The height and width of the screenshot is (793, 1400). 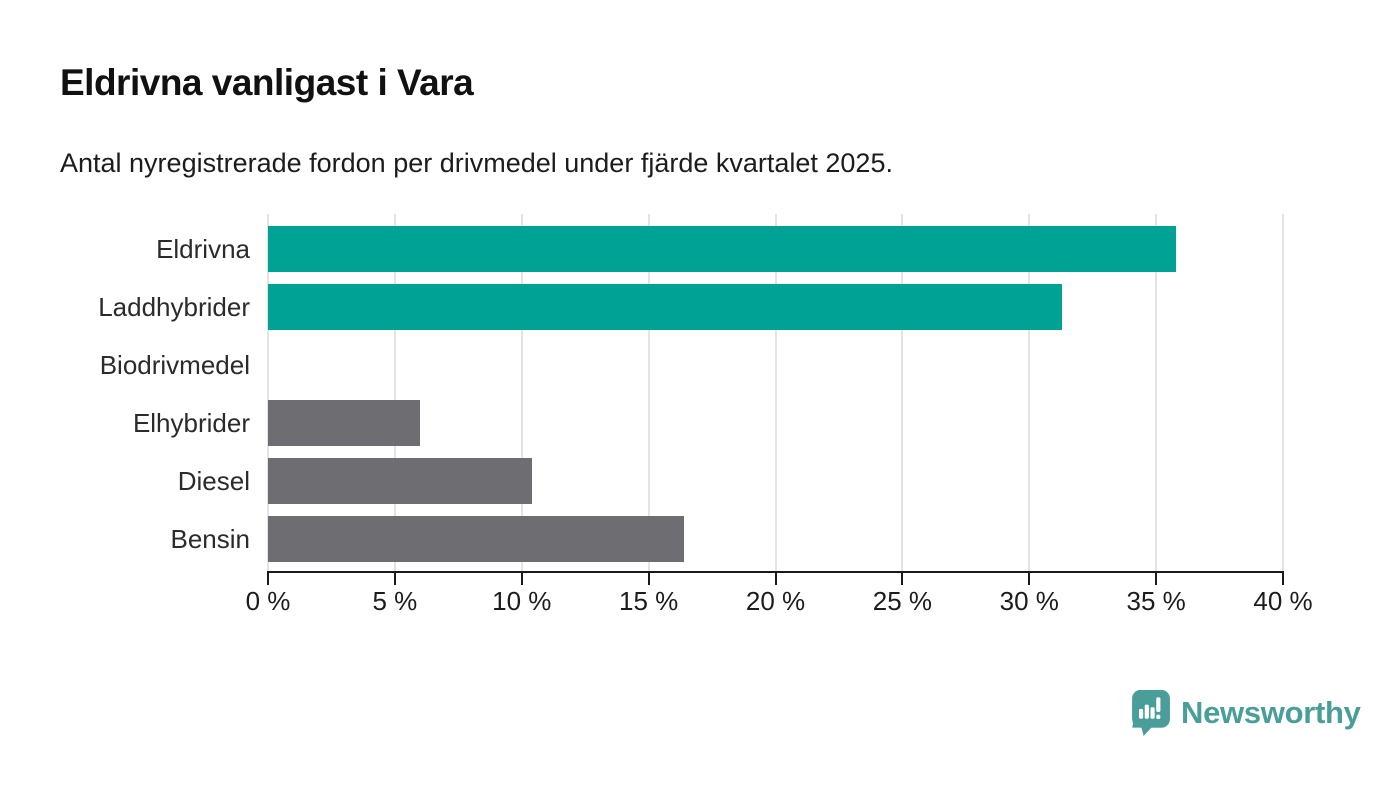 I want to click on bar-elhybrider, so click(x=344, y=423).